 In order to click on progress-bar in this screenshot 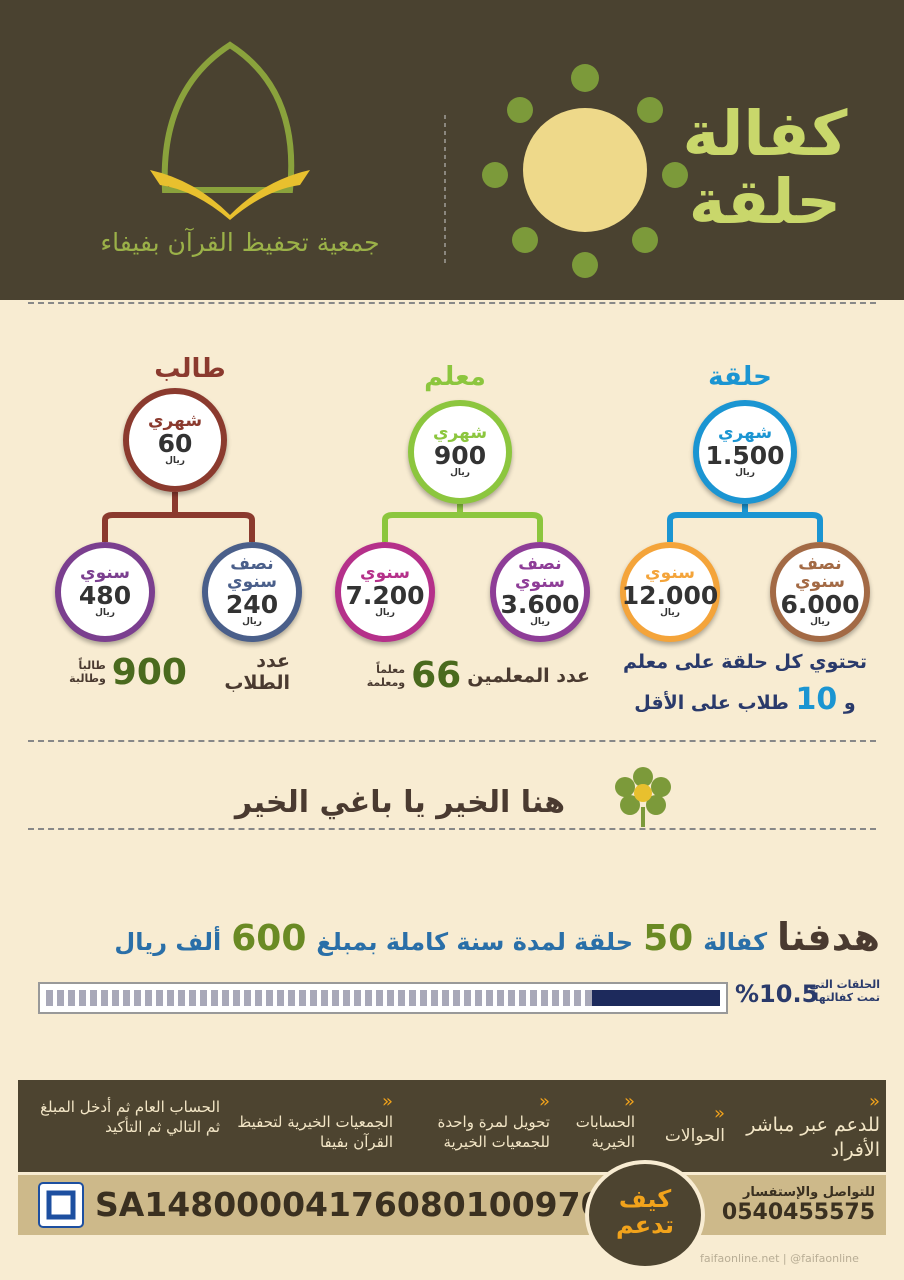, I will do `click(383, 998)`.